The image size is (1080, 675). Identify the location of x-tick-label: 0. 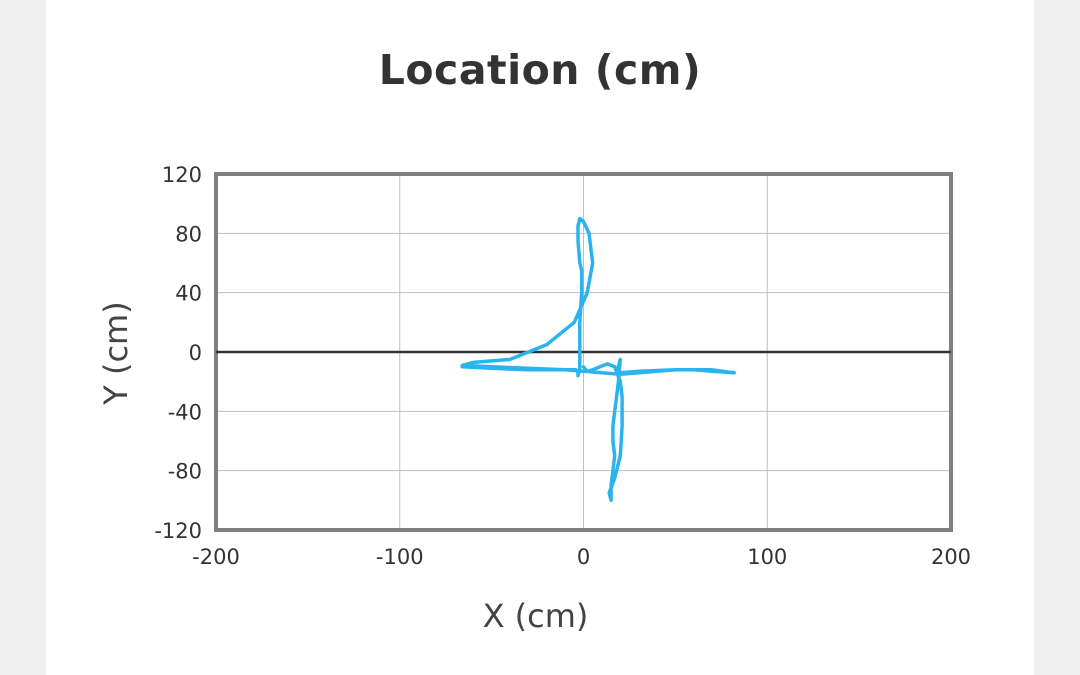
(583, 557).